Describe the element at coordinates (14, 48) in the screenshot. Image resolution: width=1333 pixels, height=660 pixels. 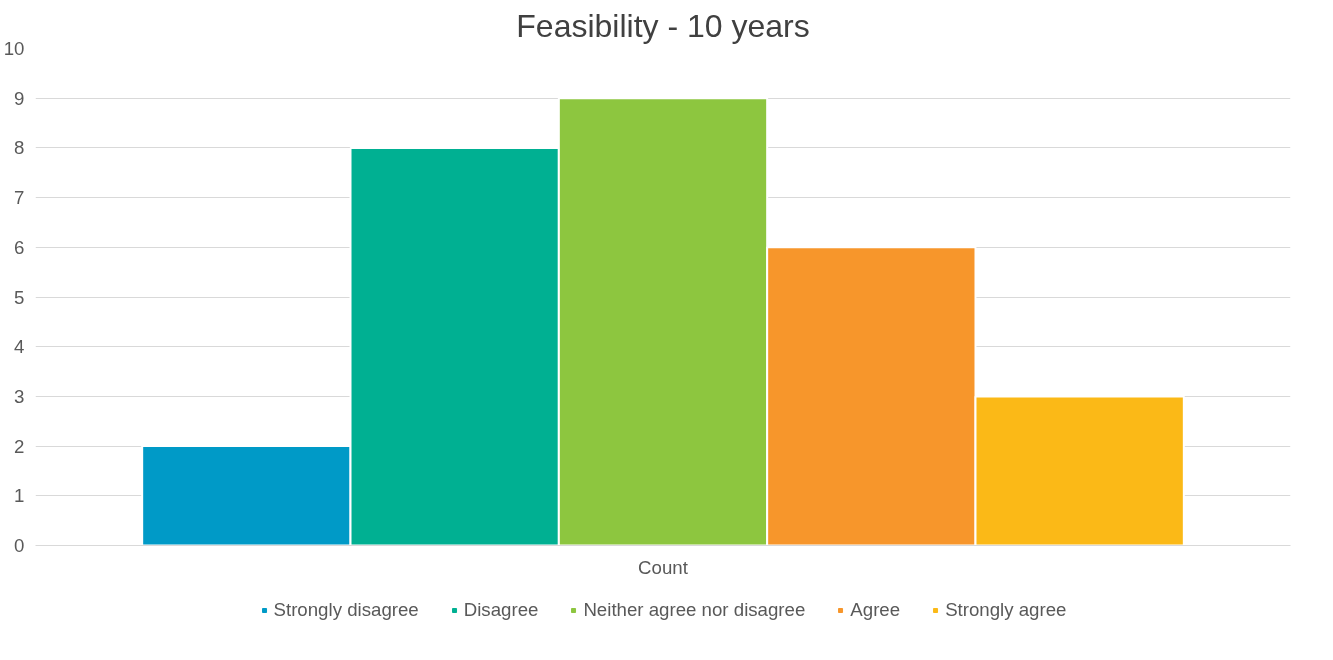
I see `y-tick-label: 10` at that location.